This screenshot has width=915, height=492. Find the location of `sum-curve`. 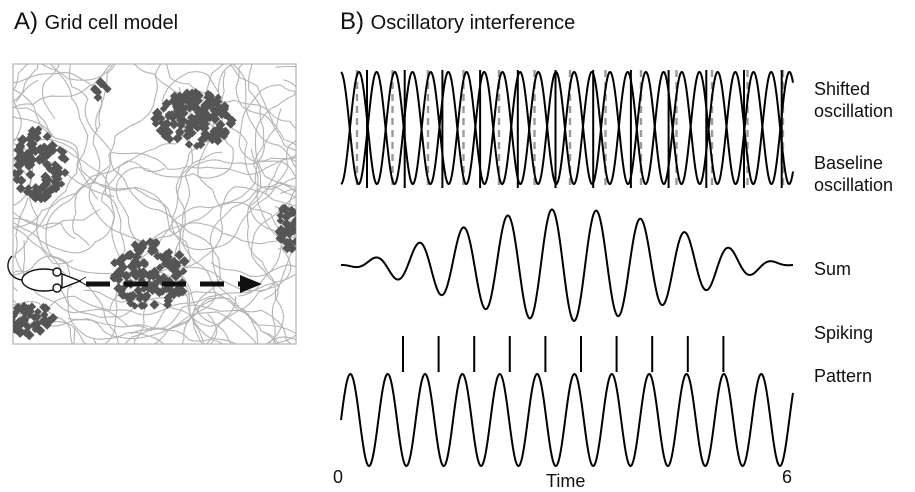

sum-curve is located at coordinates (567, 265).